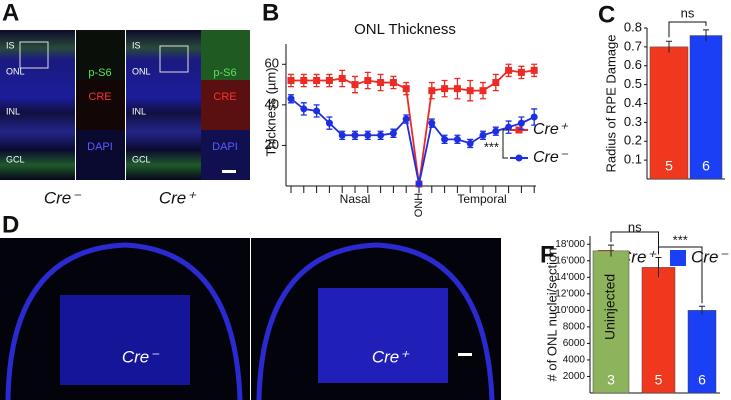  Describe the element at coordinates (355, 199) in the screenshot. I see `x-group-label: Nasal` at that location.